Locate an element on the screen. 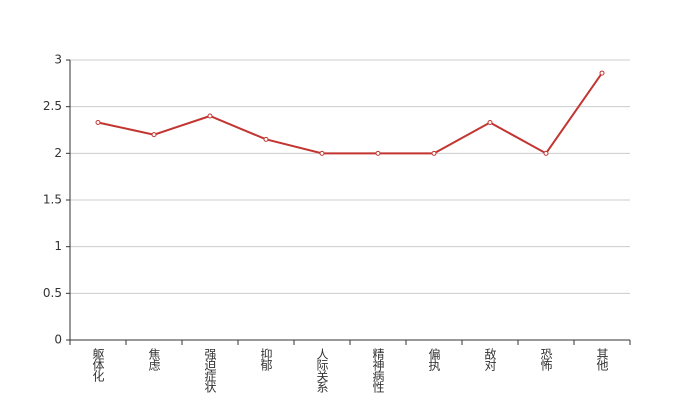 This screenshot has width=700, height=400. x-tick-label: 恐怖 is located at coordinates (546, 359).